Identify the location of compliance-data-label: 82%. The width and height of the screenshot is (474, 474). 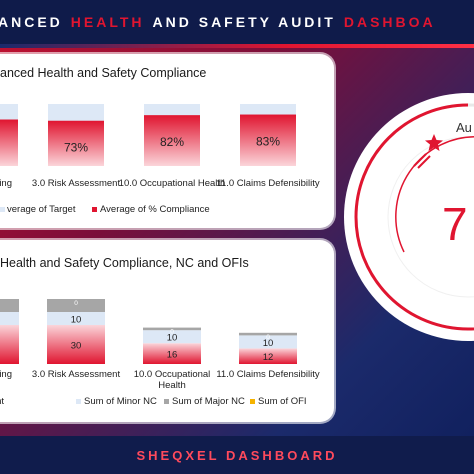
(172, 142).